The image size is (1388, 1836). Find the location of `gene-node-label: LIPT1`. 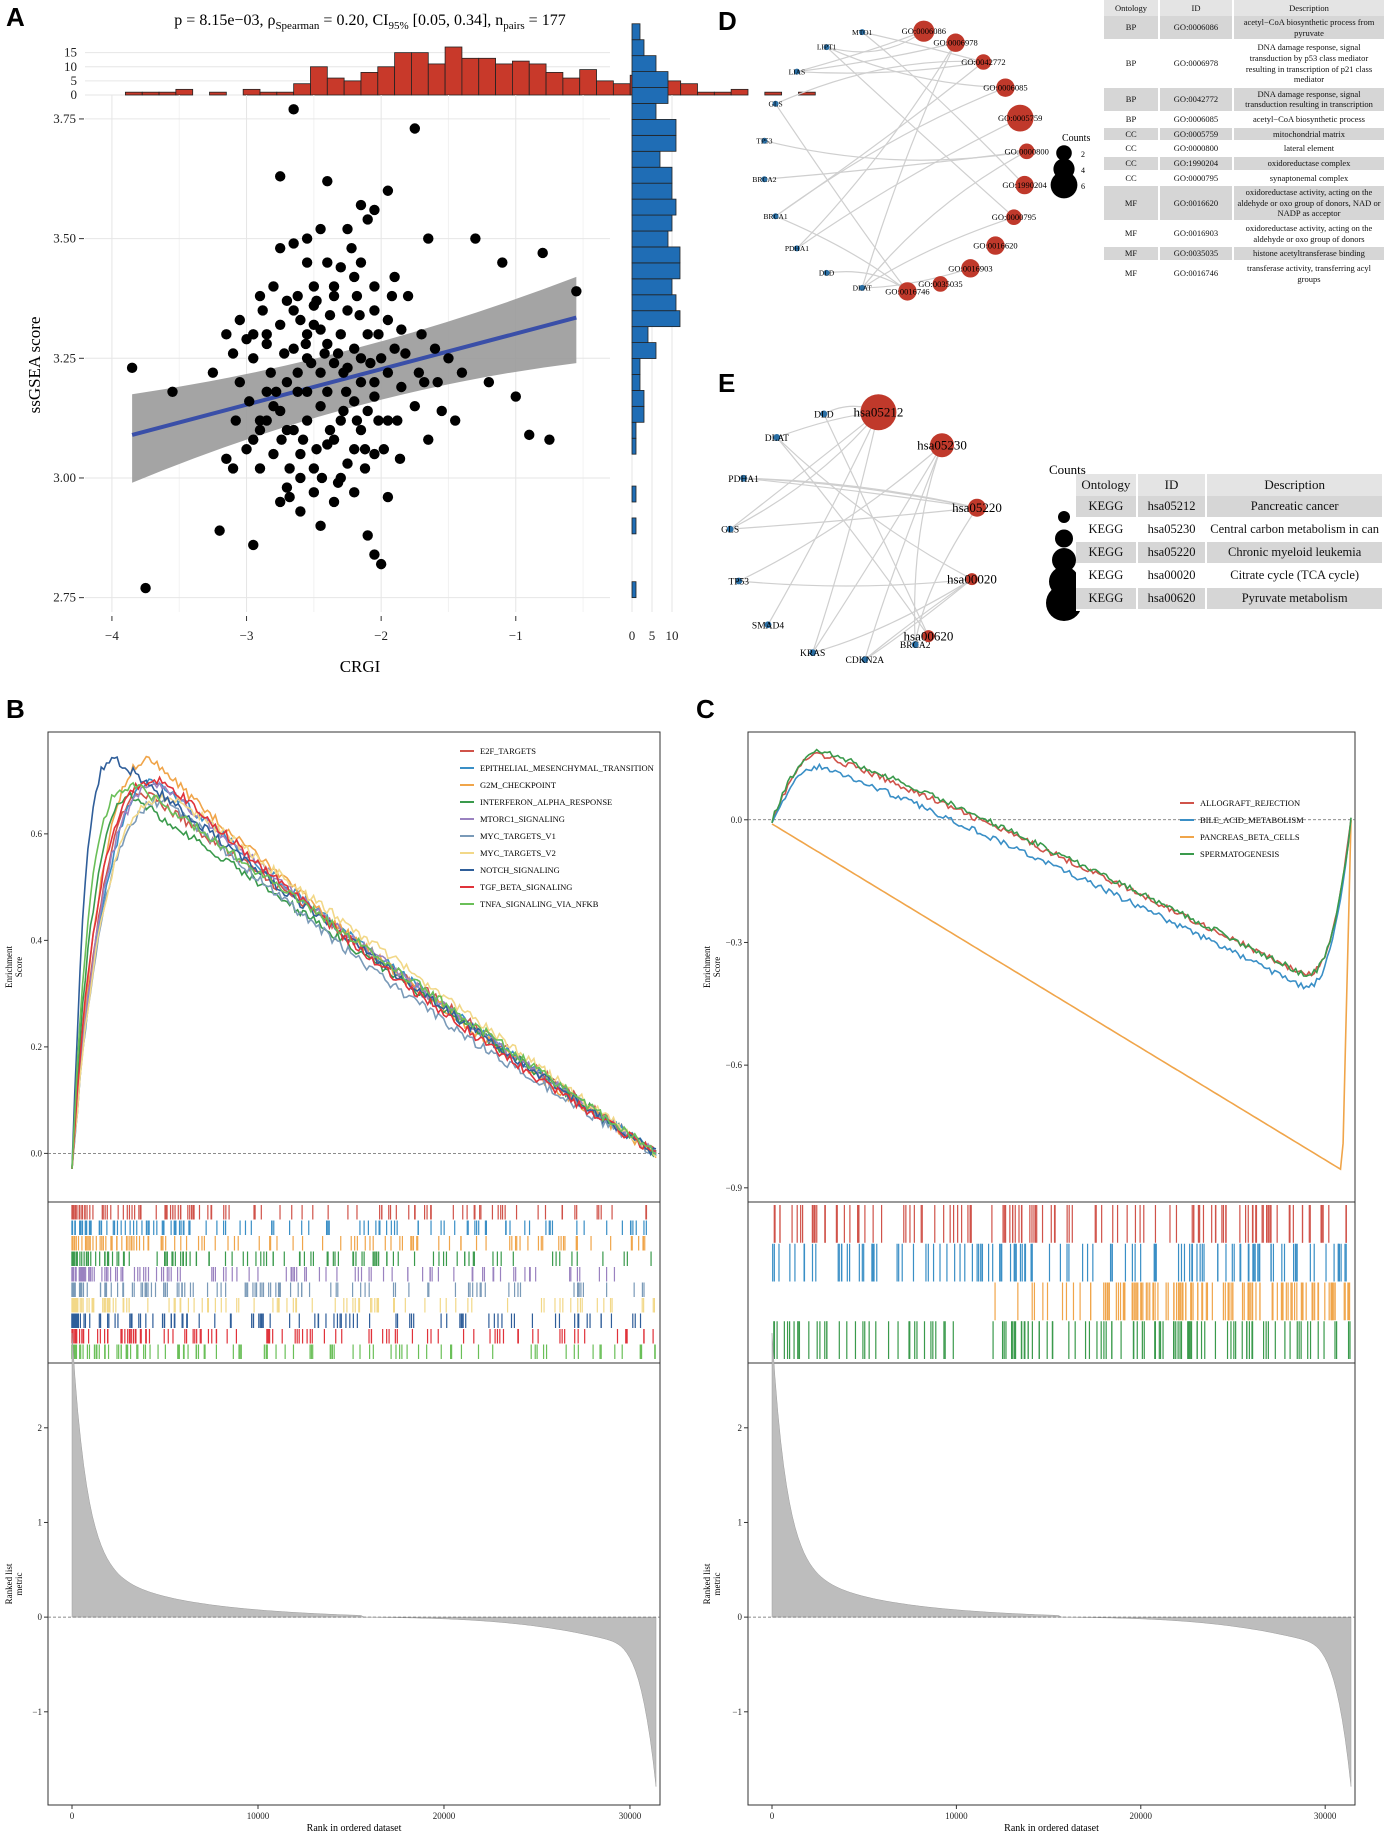

gene-node-label: LIPT1 is located at coordinates (827, 47).